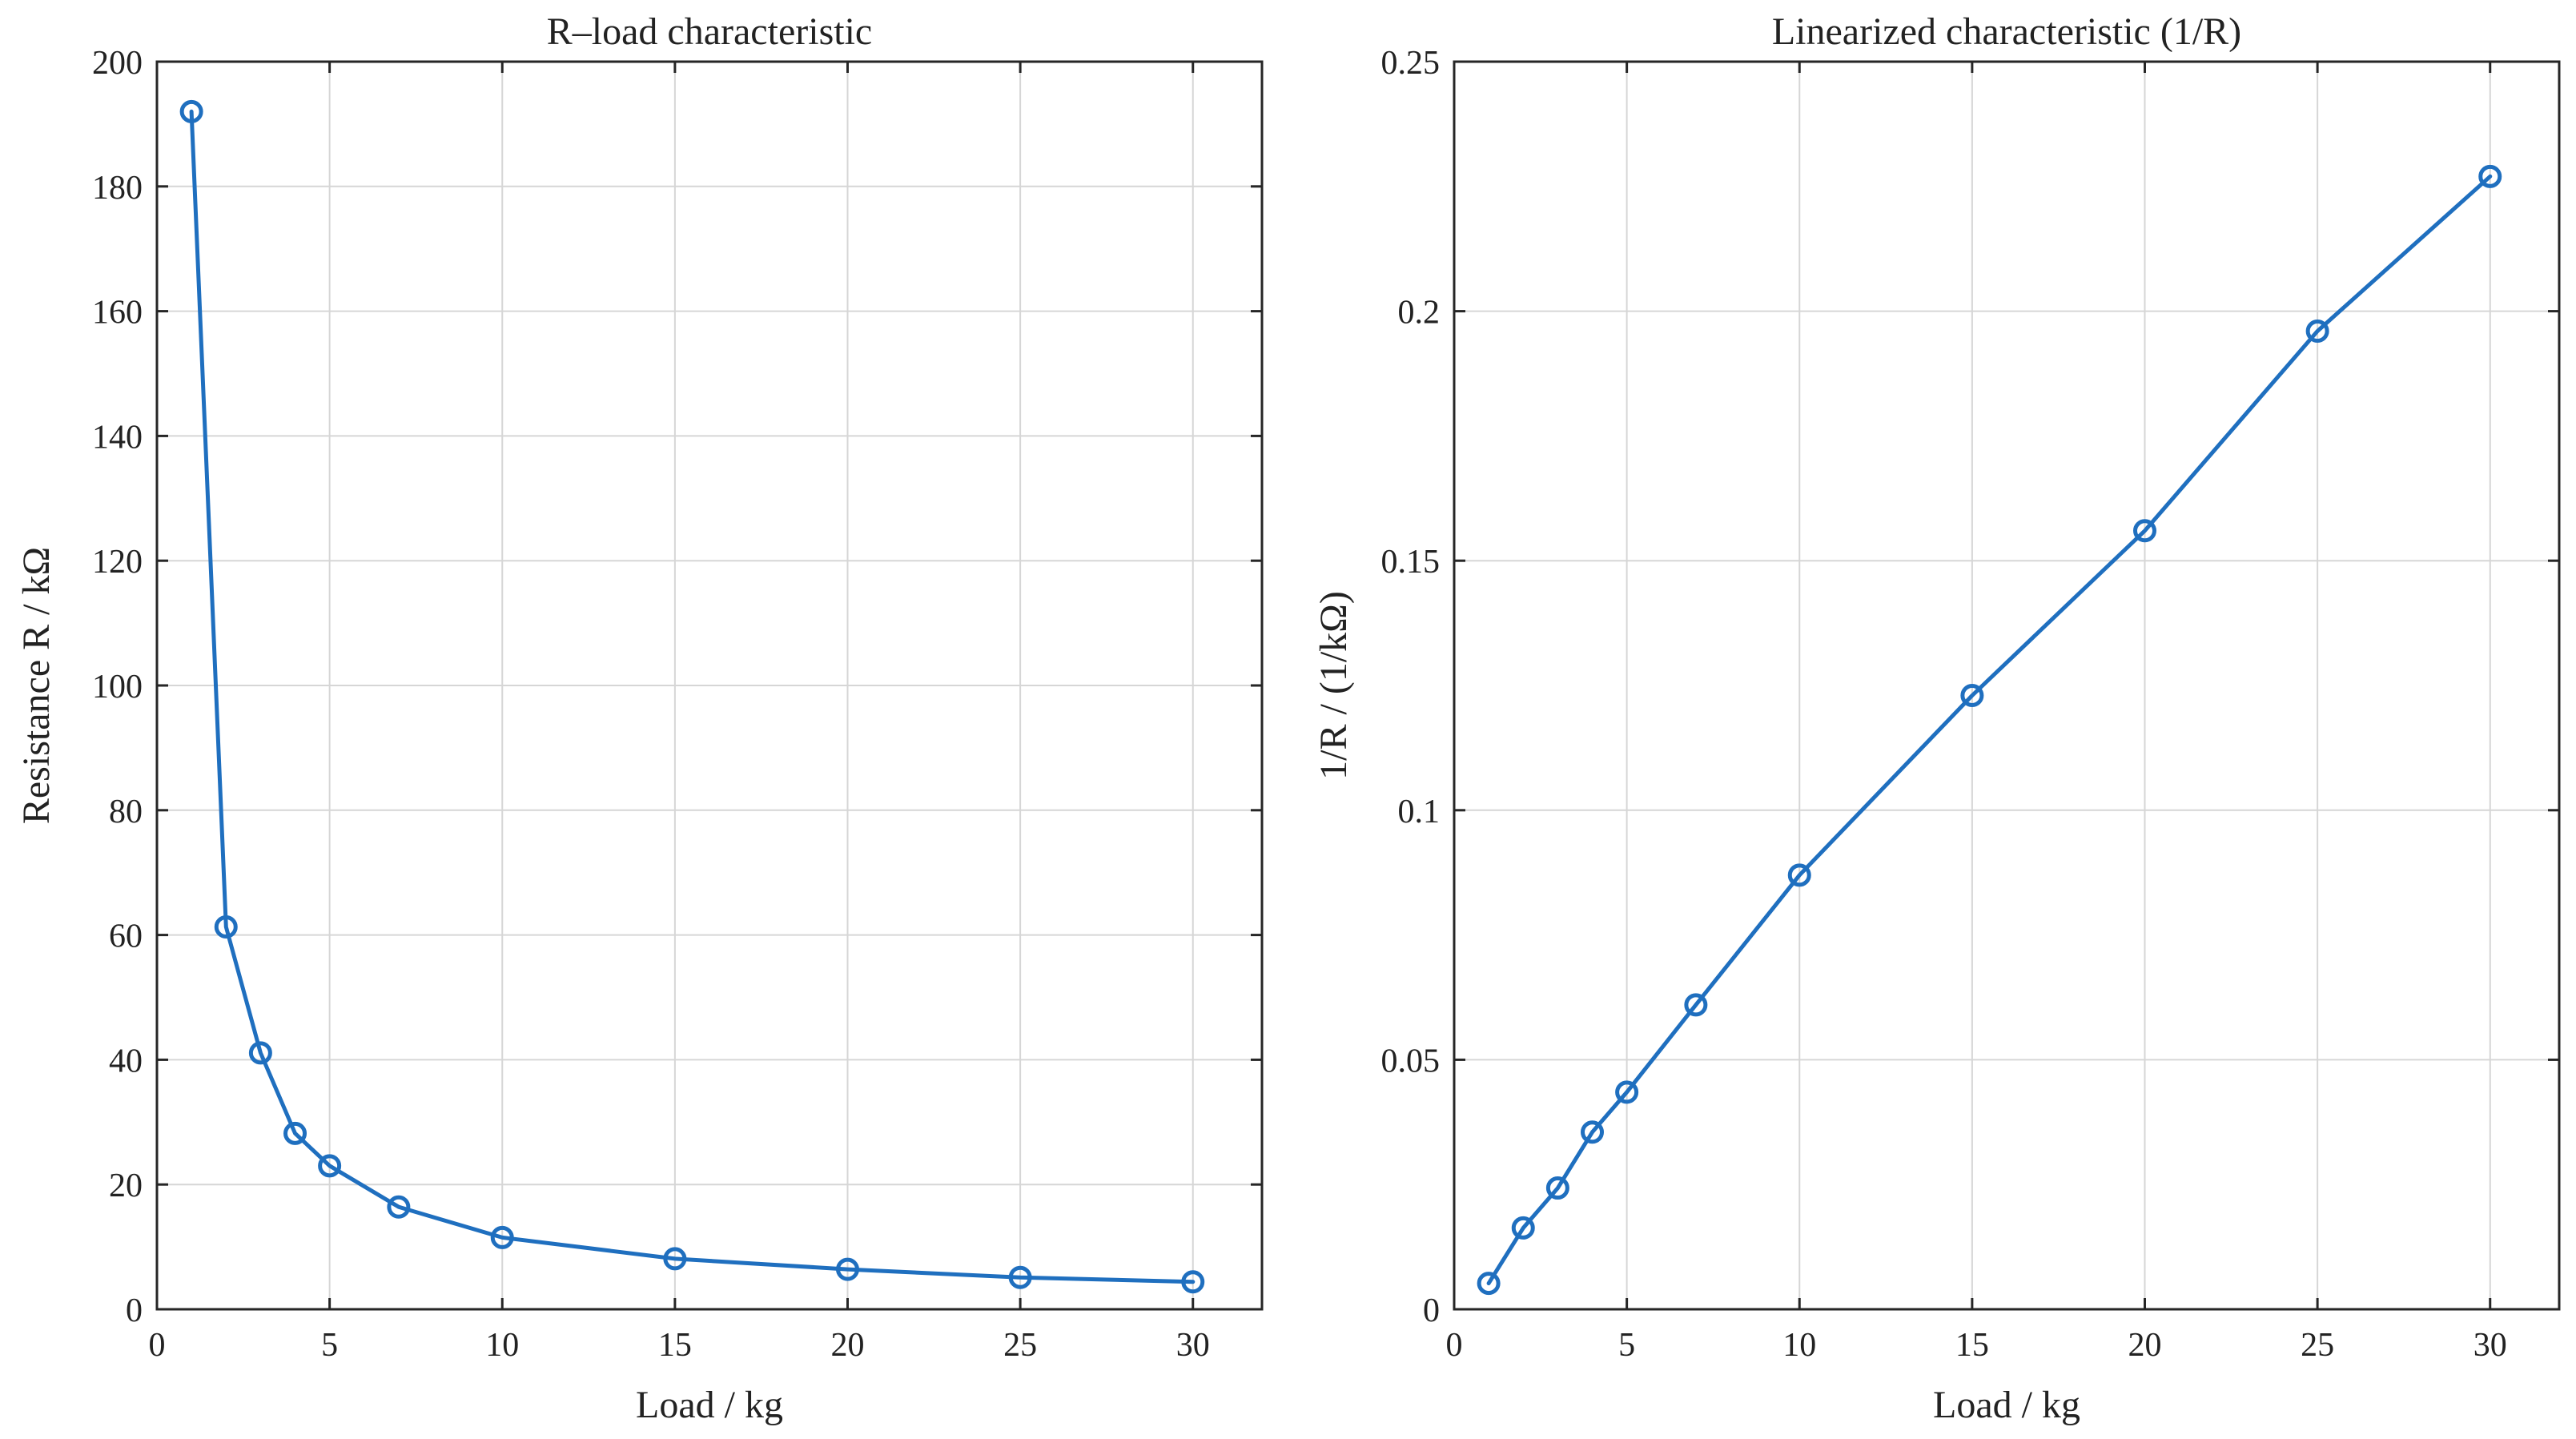 The height and width of the screenshot is (1439, 2576). I want to click on y-tick-label: 0.05, so click(1411, 1061).